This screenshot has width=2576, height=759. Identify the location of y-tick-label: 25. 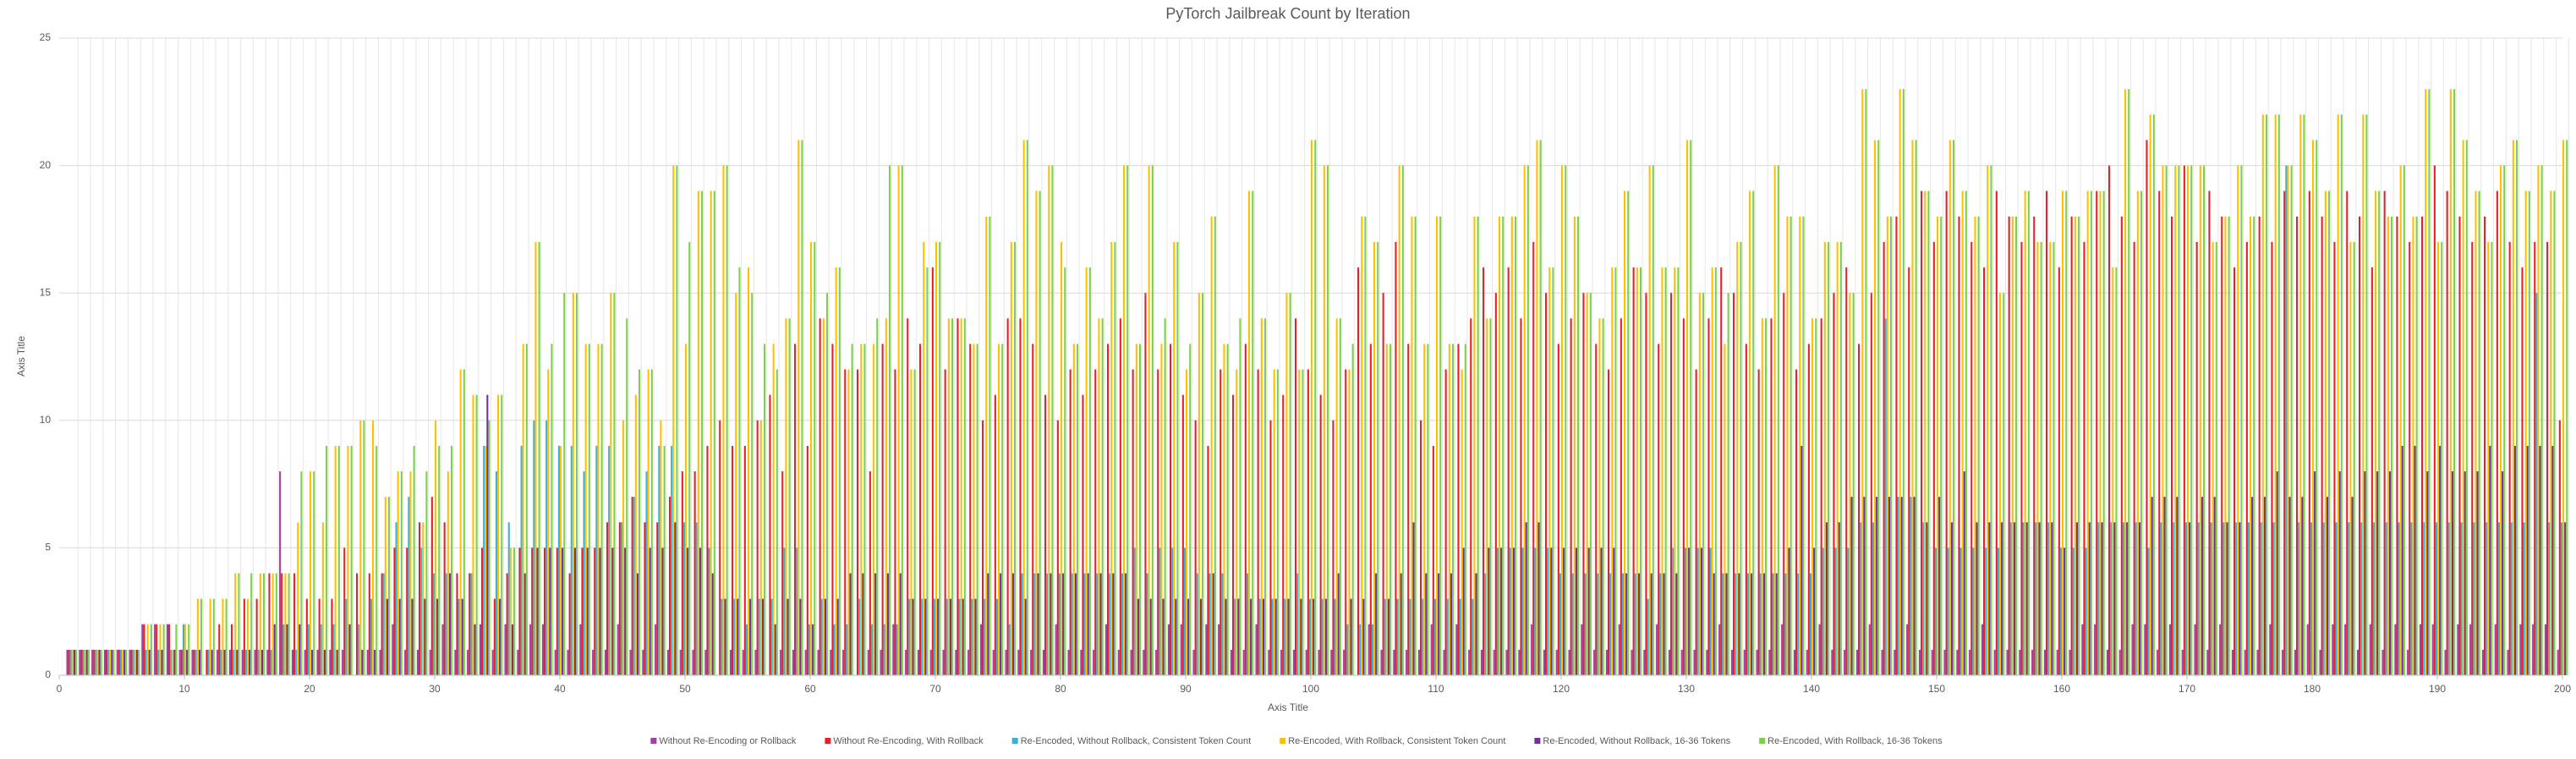
(46, 37).